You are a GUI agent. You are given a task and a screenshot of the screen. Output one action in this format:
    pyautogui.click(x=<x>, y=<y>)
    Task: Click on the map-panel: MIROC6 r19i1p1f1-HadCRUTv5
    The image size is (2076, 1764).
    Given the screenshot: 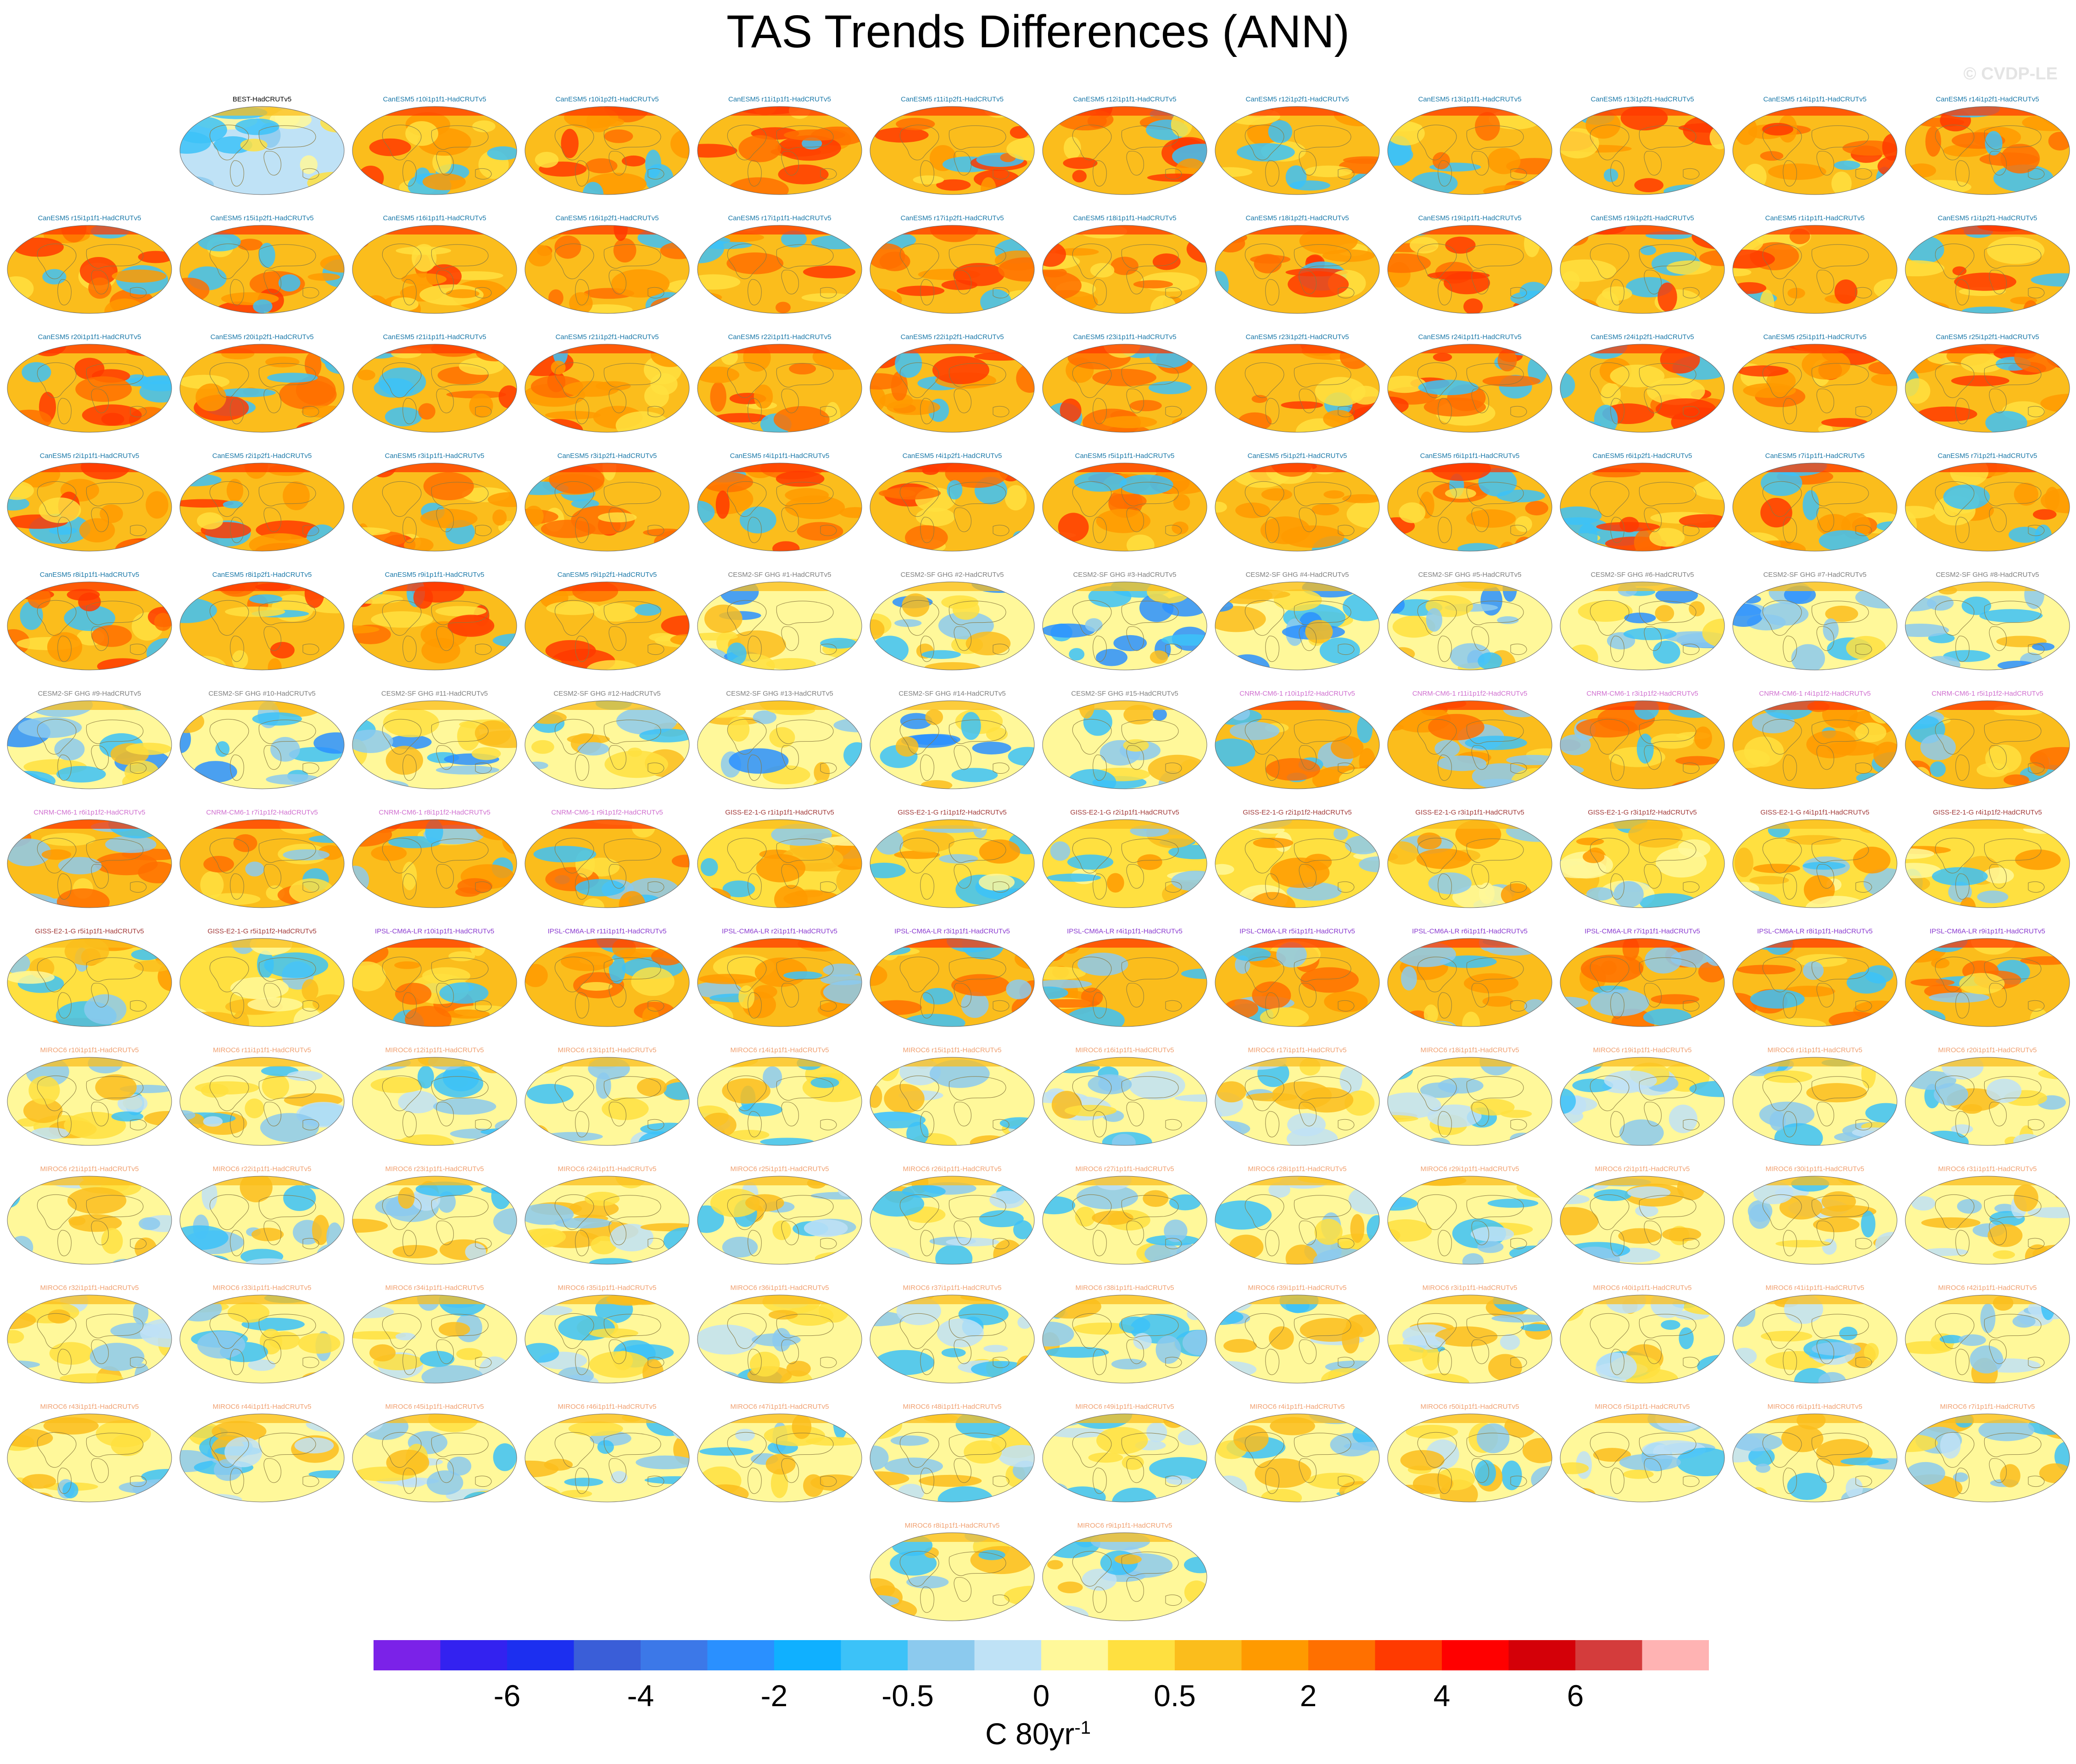 What is the action you would take?
    pyautogui.click(x=1642, y=1096)
    